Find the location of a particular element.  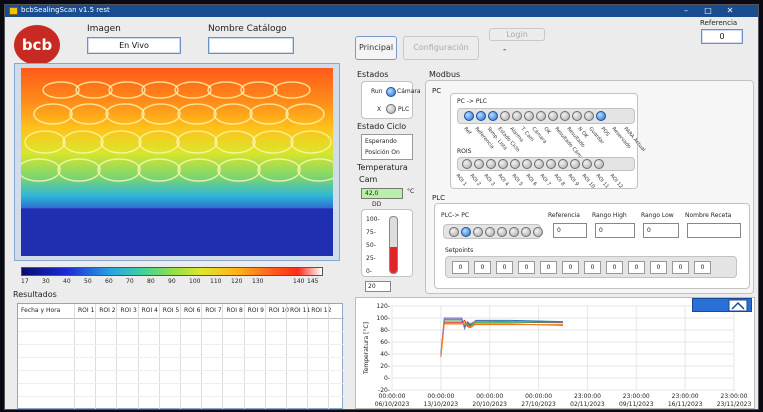

colorbar-tick: 140 is located at coordinates (299, 281).